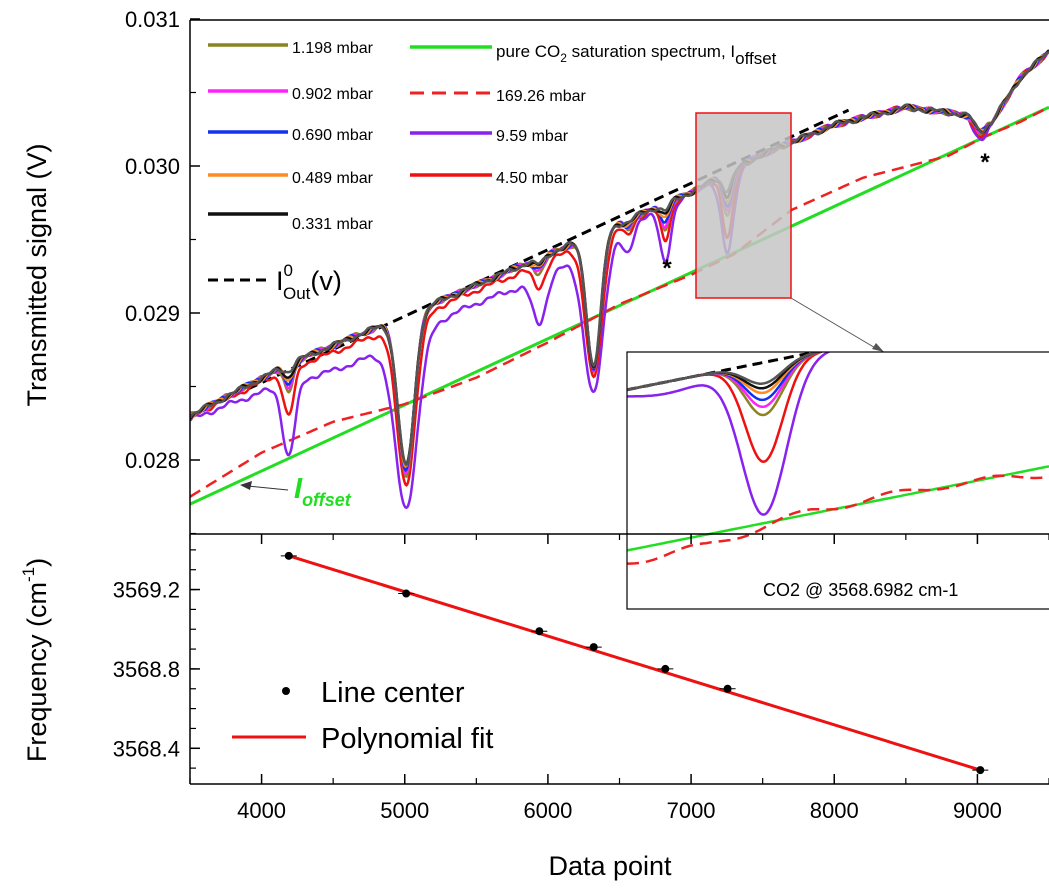  I want to click on bottom-x-tick-label: 4000, so click(261, 810).